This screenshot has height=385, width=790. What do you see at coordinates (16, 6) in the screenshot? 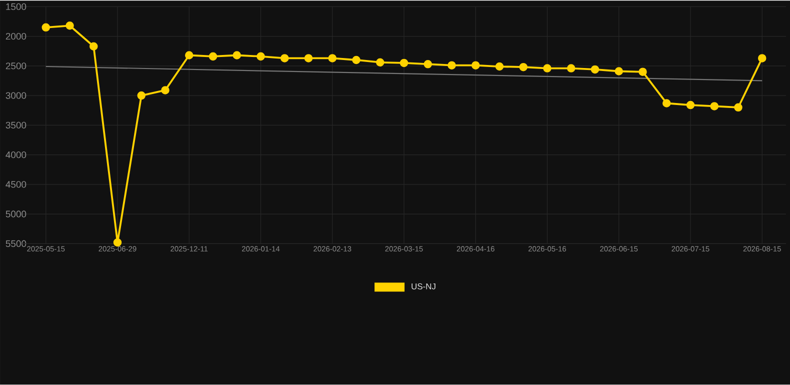
I see `y-tick-label: 1500` at bounding box center [16, 6].